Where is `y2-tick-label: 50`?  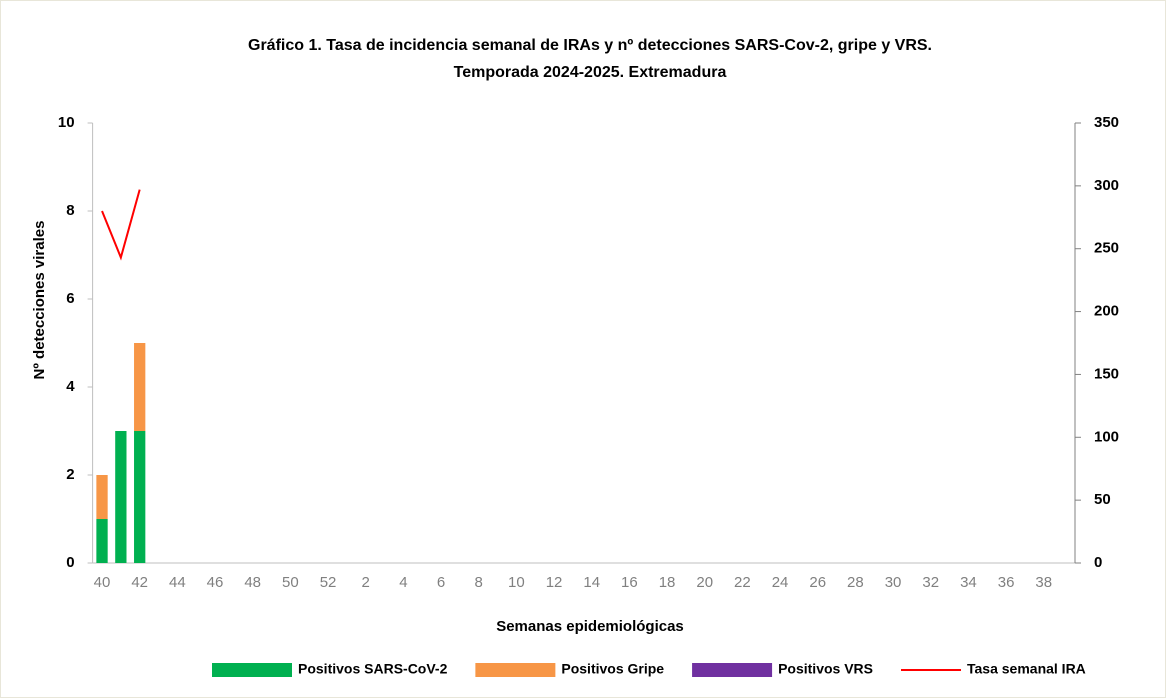
y2-tick-label: 50 is located at coordinates (1102, 499).